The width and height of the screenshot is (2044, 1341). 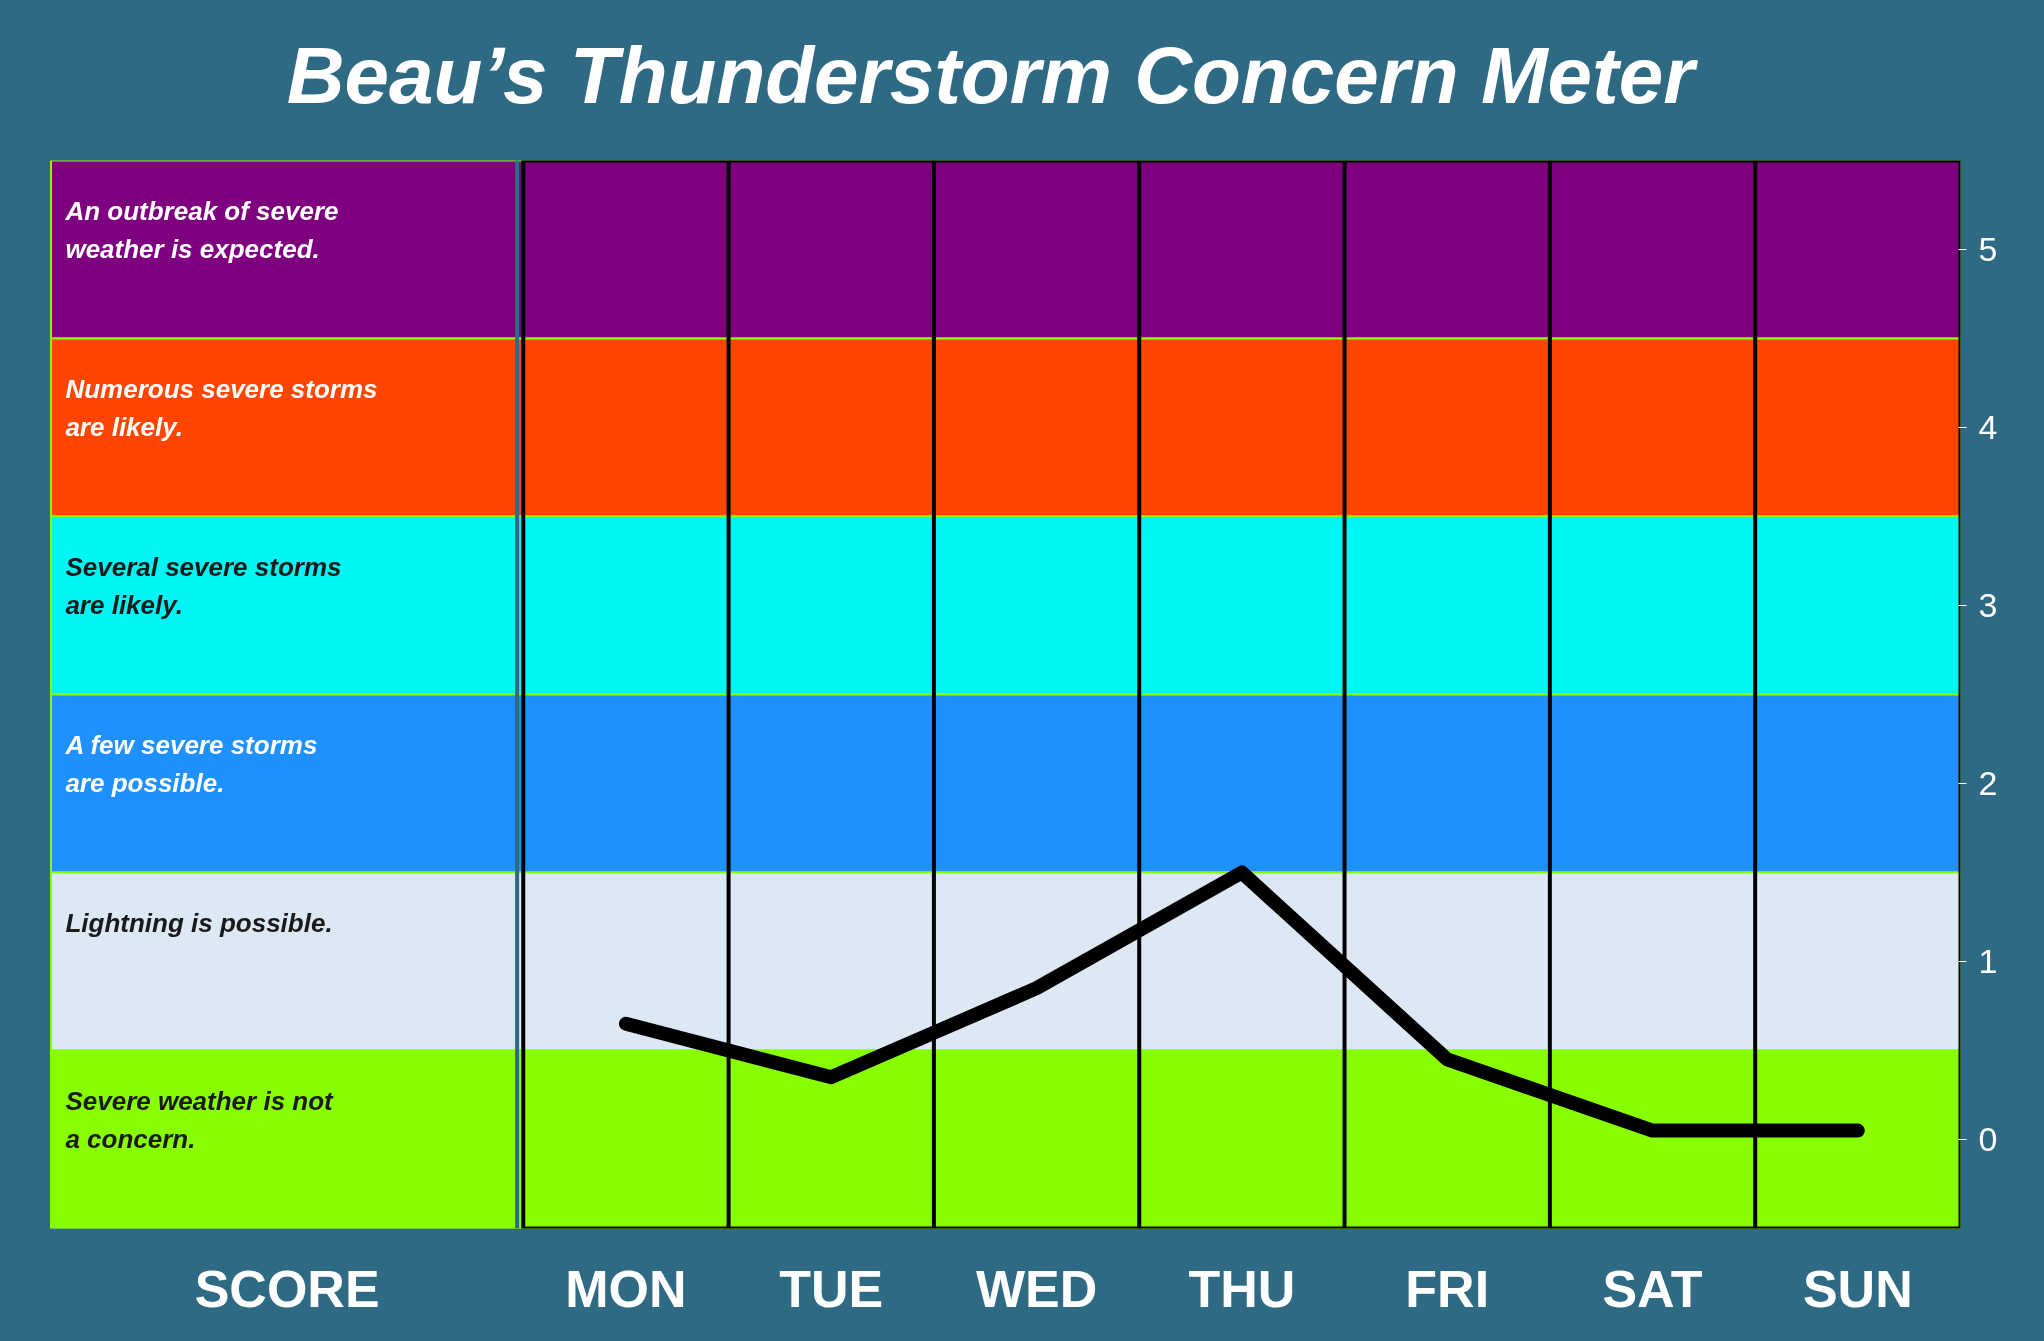 I want to click on x-tick-label: MON, so click(x=626, y=1288).